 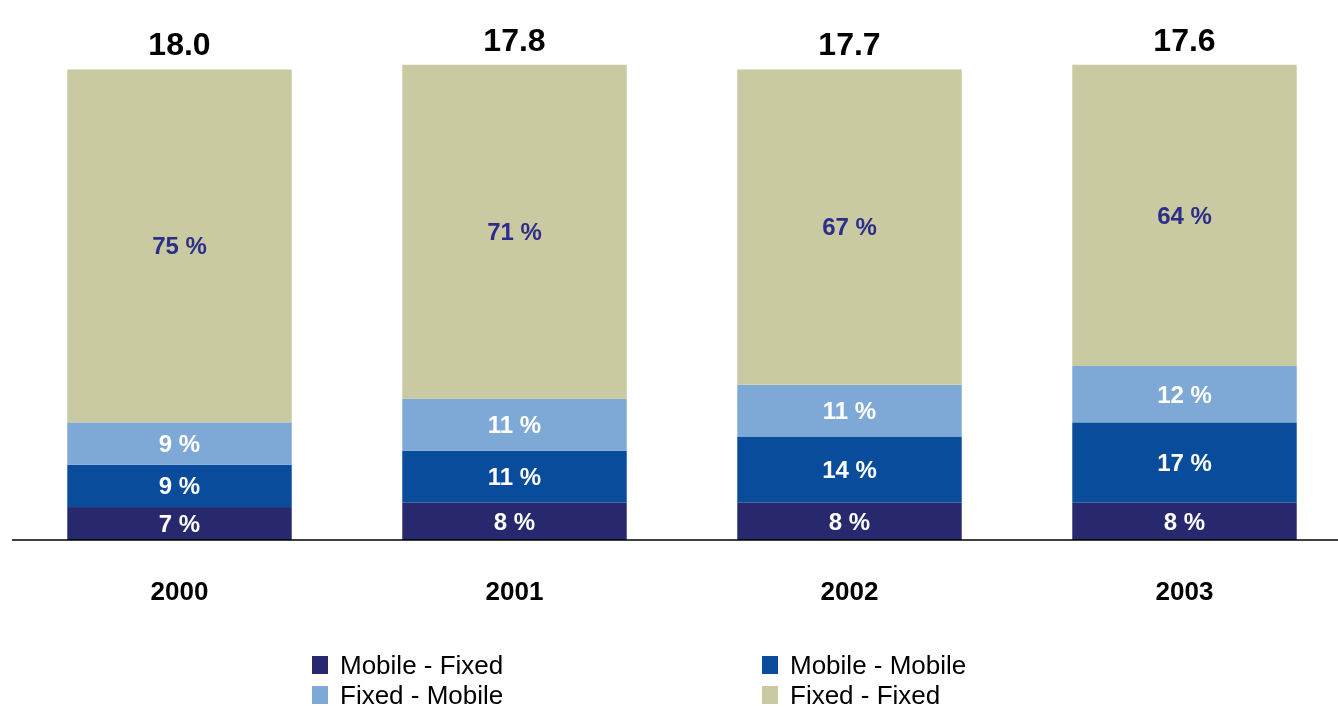 What do you see at coordinates (179, 591) in the screenshot?
I see `x-tick-label: 2000` at bounding box center [179, 591].